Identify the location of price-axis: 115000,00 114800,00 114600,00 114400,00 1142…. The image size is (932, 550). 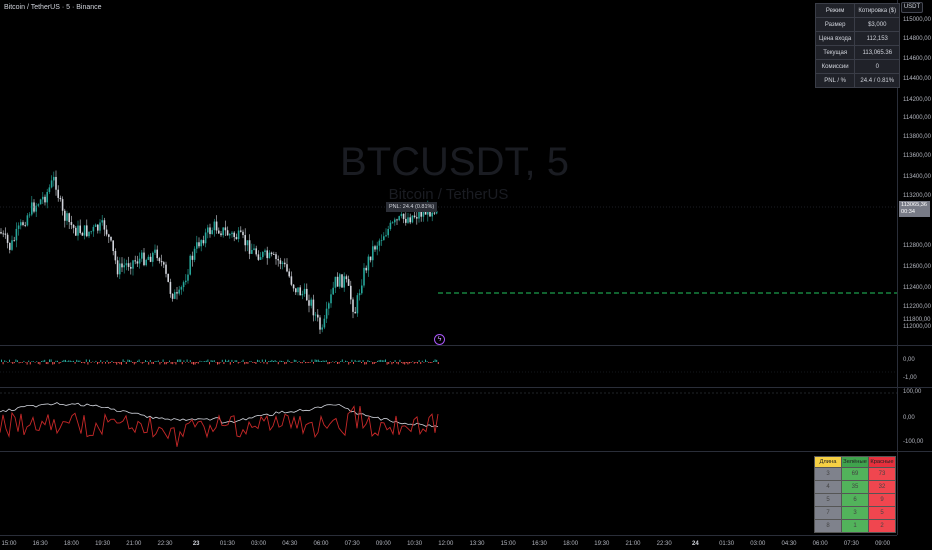
(914, 267).